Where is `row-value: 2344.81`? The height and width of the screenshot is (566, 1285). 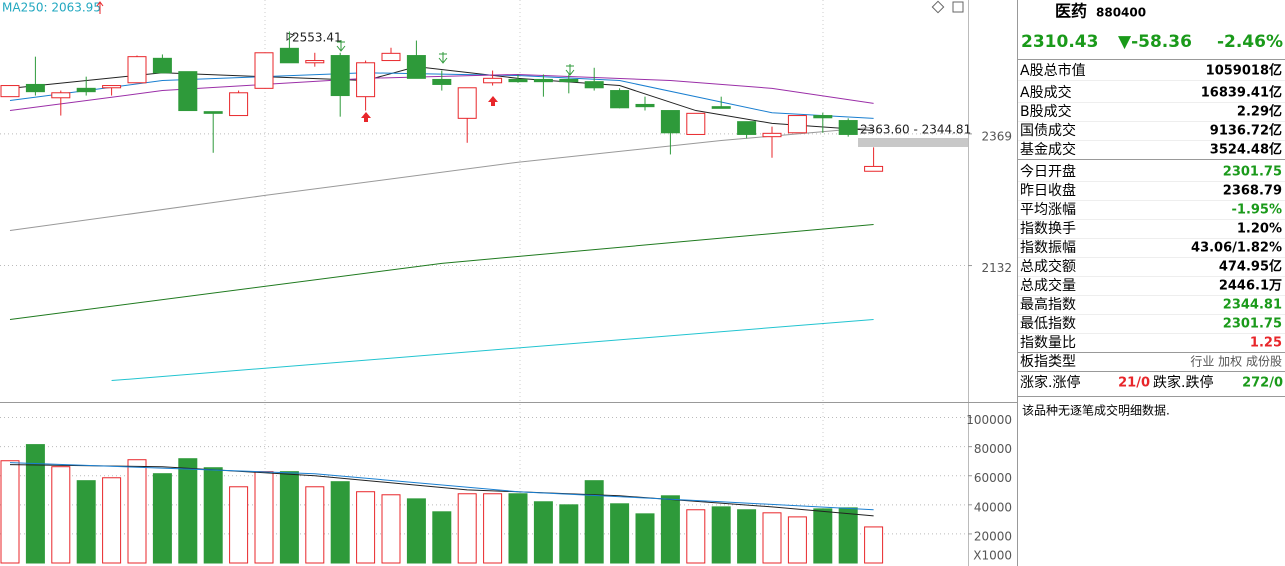
row-value: 2344.81 is located at coordinates (1252, 305).